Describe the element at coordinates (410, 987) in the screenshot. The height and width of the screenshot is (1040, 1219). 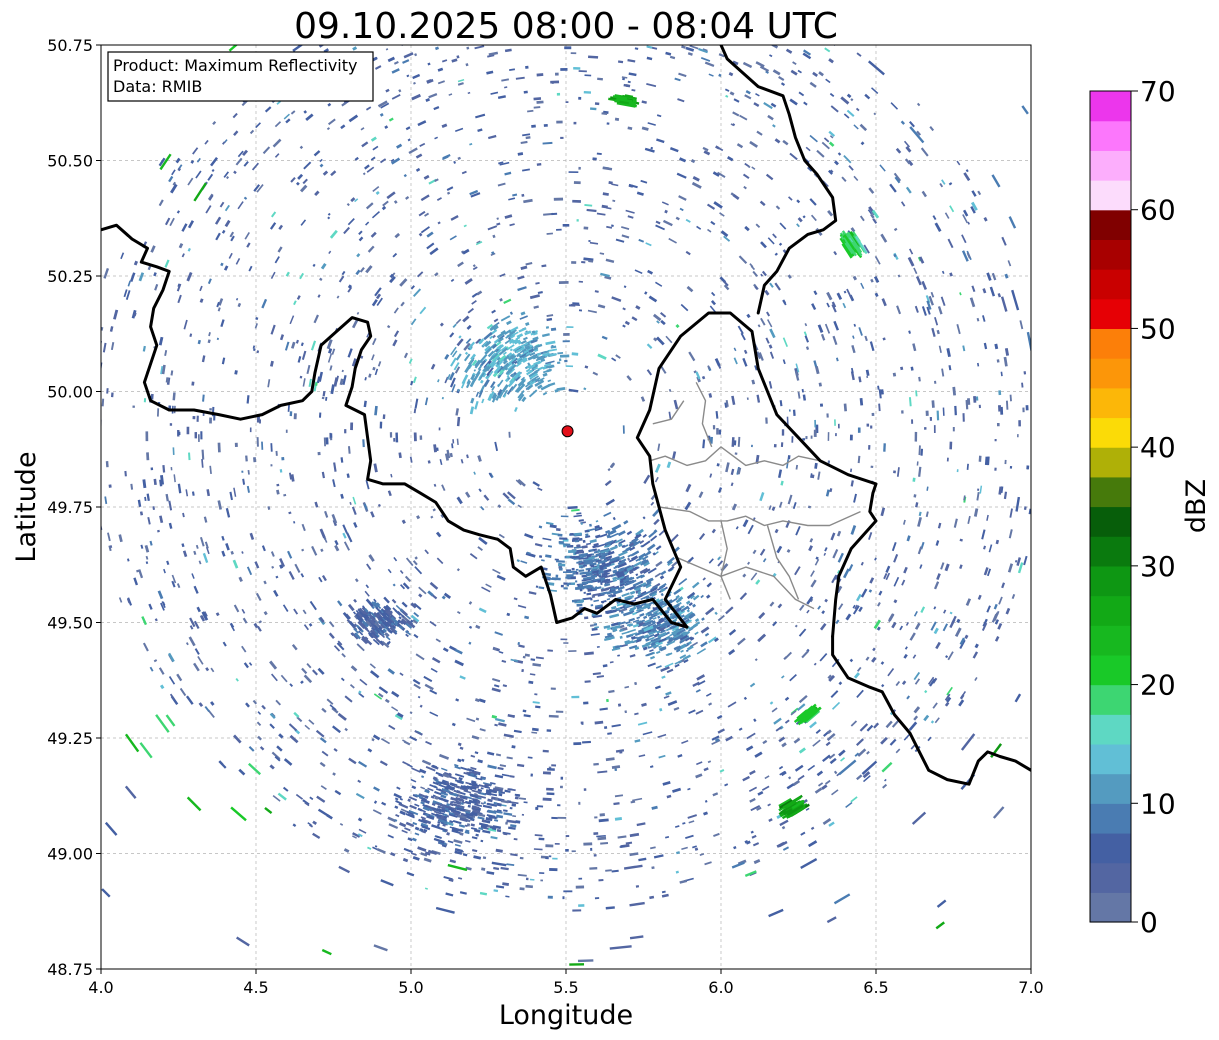
I see `x-tick-label: 5.0` at that location.